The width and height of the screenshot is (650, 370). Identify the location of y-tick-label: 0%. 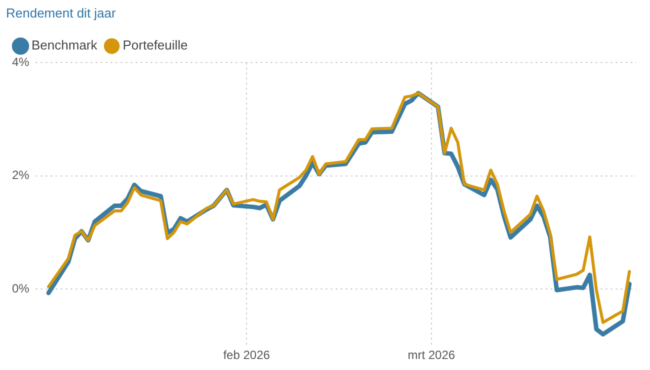
(21, 288).